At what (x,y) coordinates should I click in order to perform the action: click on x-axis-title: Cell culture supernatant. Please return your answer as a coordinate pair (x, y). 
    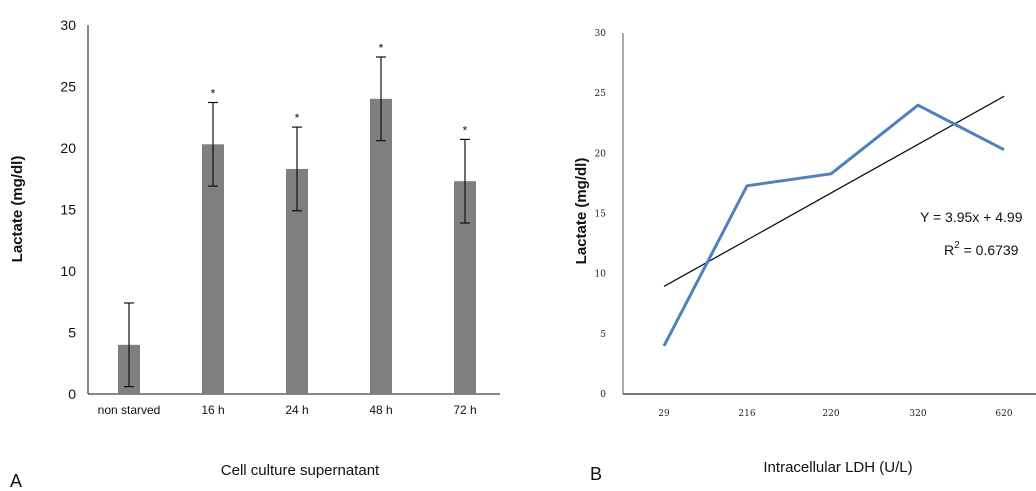
    Looking at the image, I should click on (300, 470).